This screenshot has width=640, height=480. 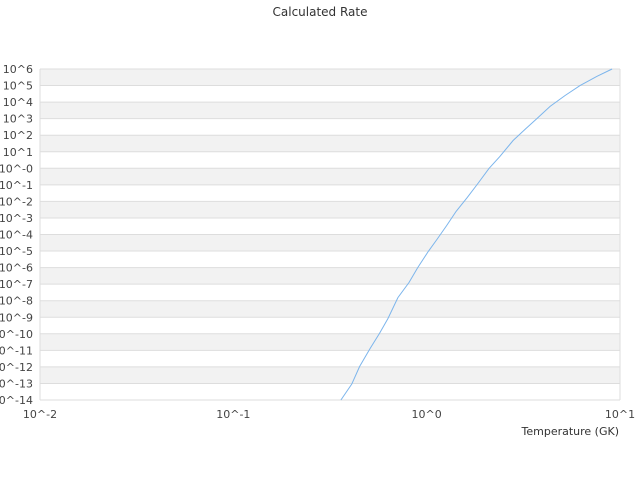 What do you see at coordinates (16, 400) in the screenshot?
I see `y-tick-label: 10^-14` at bounding box center [16, 400].